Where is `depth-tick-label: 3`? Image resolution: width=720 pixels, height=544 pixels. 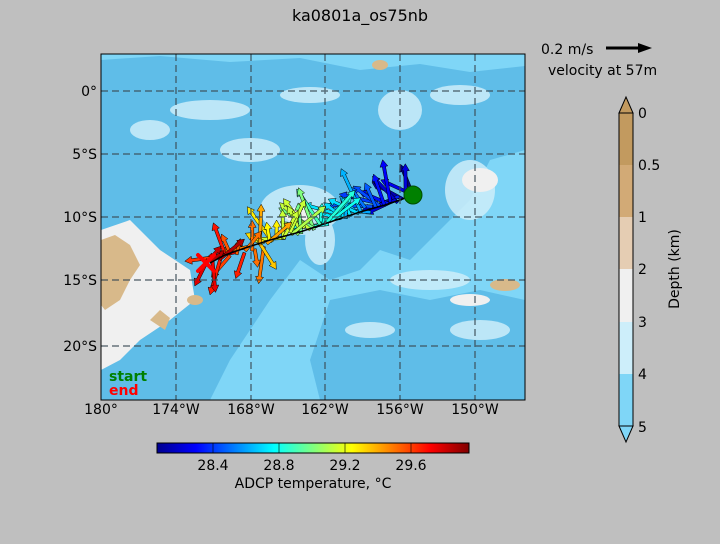 depth-tick-label: 3 is located at coordinates (642, 323).